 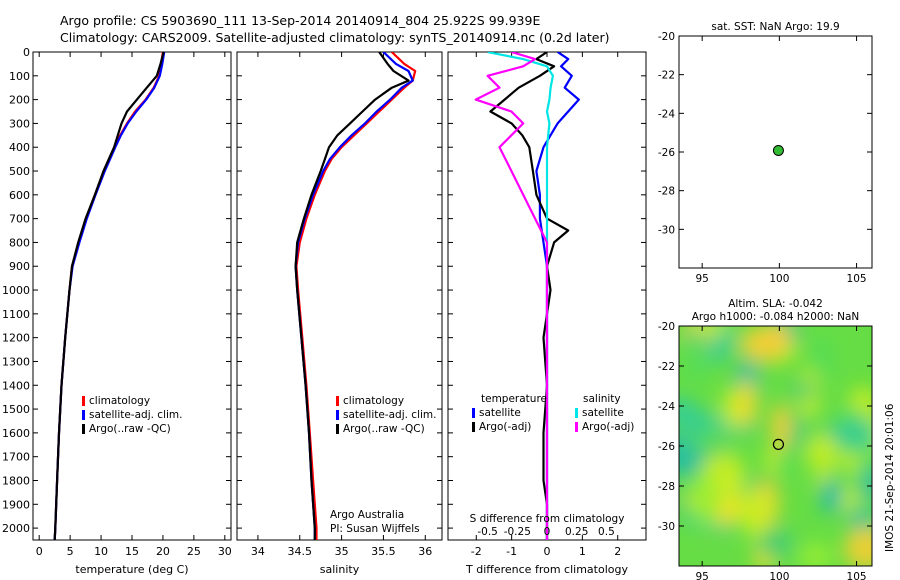 I want to click on x-tick-label: 2, so click(x=617, y=551).